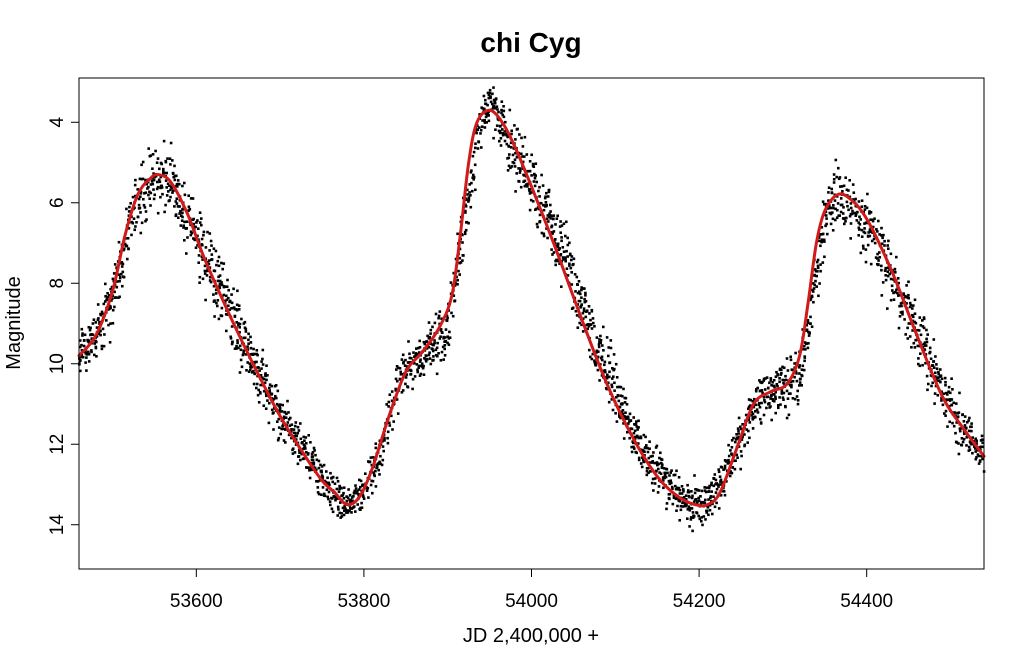 Image resolution: width=1024 pixels, height=667 pixels. Describe the element at coordinates (57, 122) in the screenshot. I see `y-tick-label: 4` at that location.